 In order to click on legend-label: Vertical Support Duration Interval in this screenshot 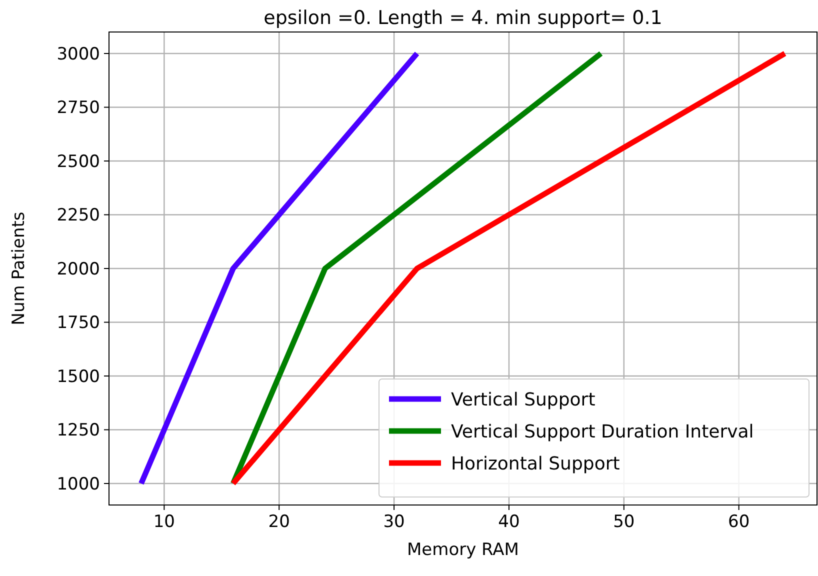, I will do `click(602, 431)`.